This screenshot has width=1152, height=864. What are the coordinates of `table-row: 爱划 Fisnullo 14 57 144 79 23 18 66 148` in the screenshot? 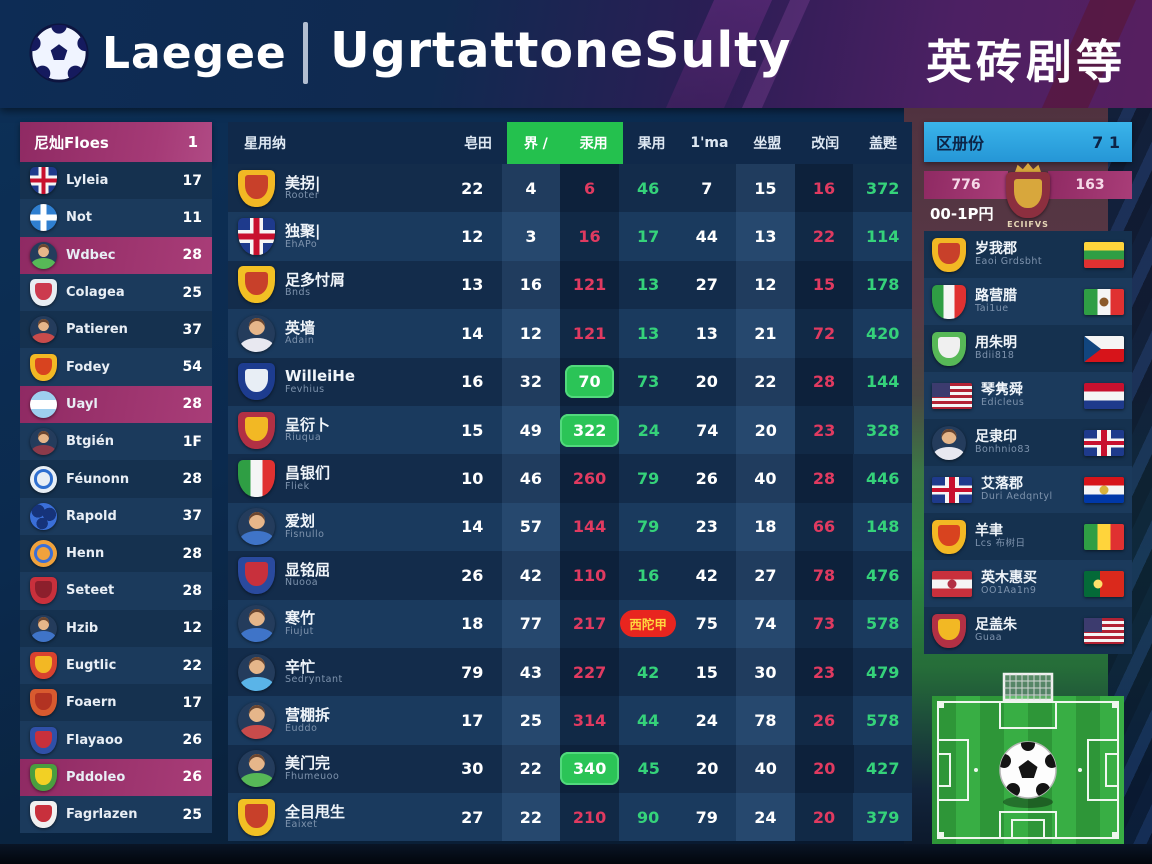 It's located at (570, 527).